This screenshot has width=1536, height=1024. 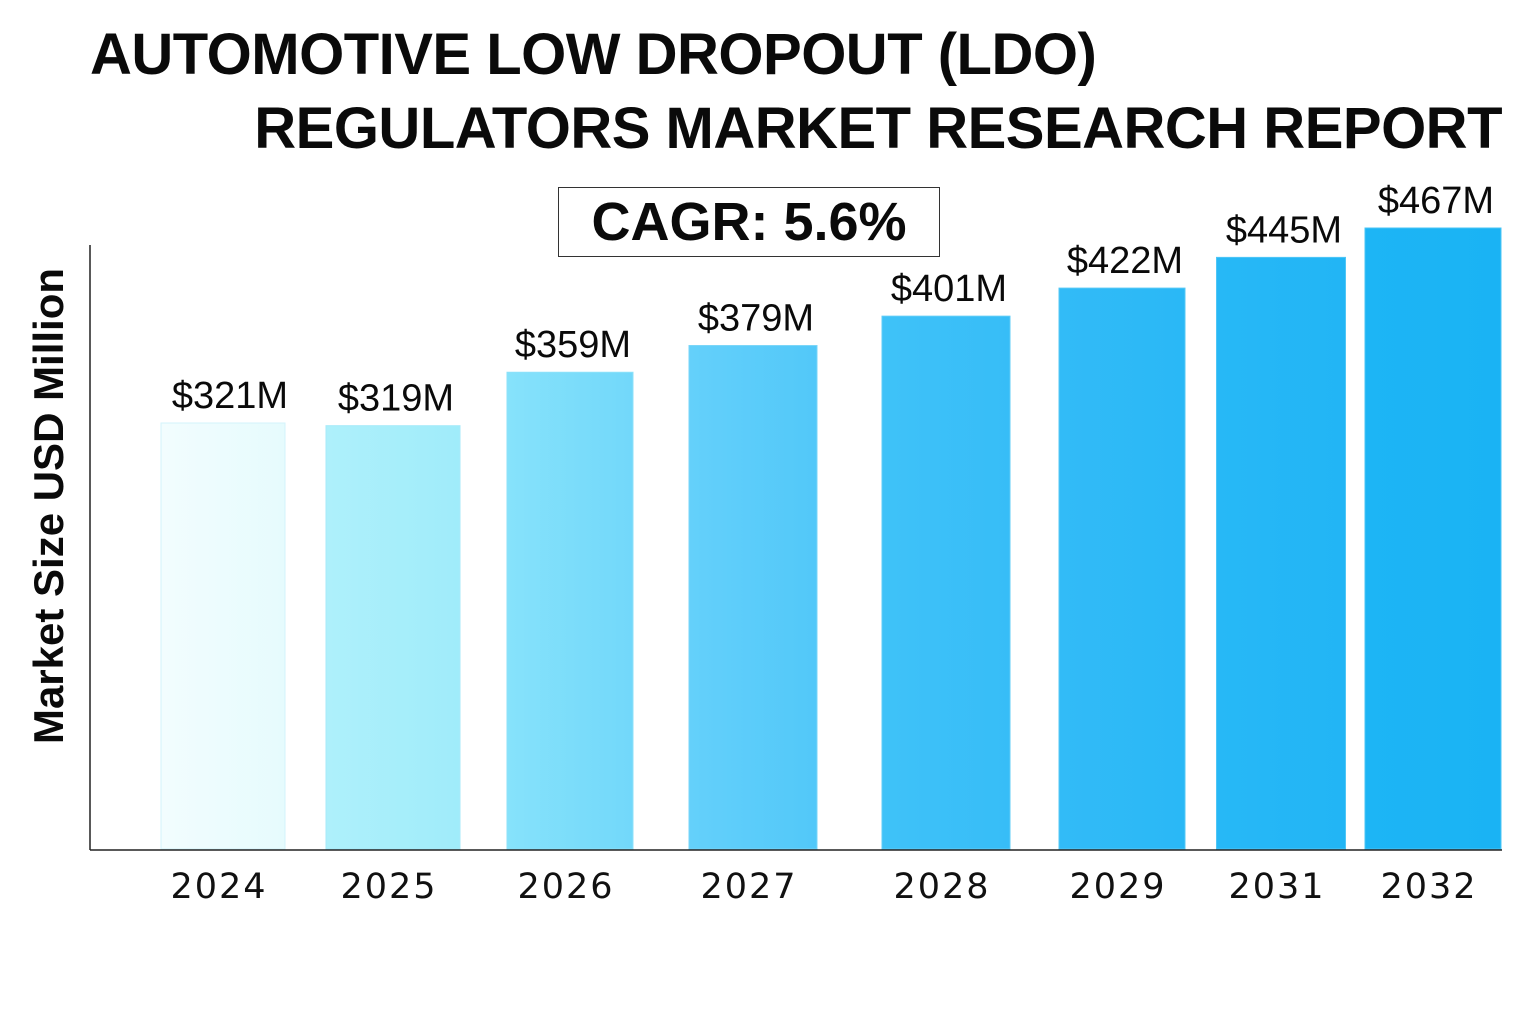 I want to click on cagr-label: CAGR: 5.6%, so click(x=749, y=222).